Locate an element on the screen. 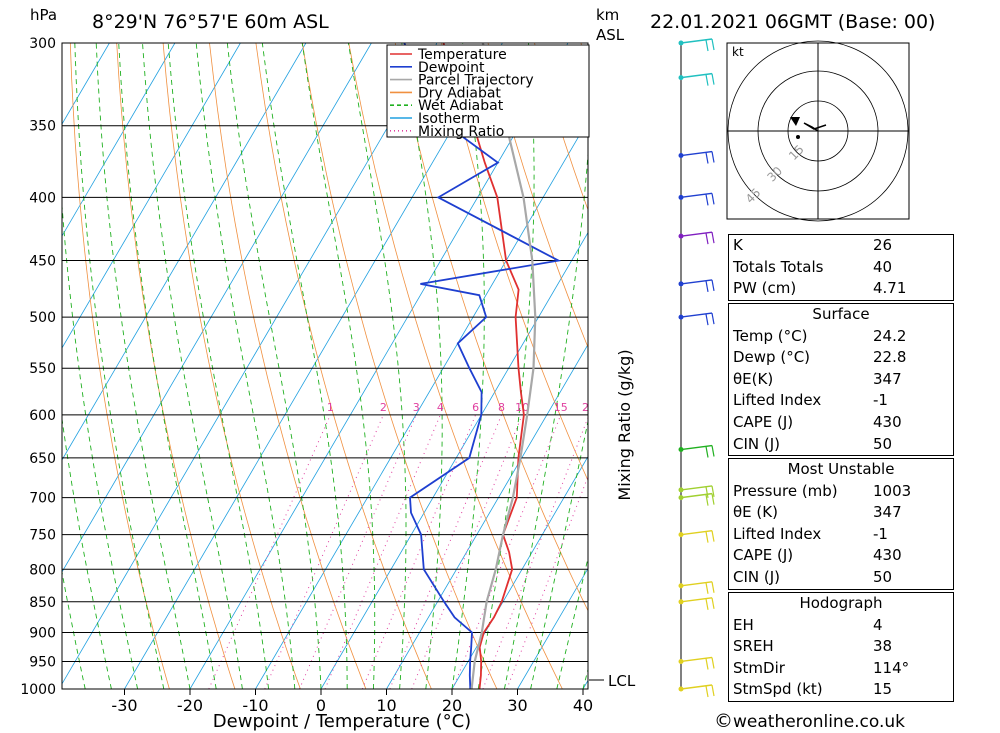 Image resolution: width=1000 pixels, height=733 pixels. site-name: weatheronline.co.uk is located at coordinates (819, 722).